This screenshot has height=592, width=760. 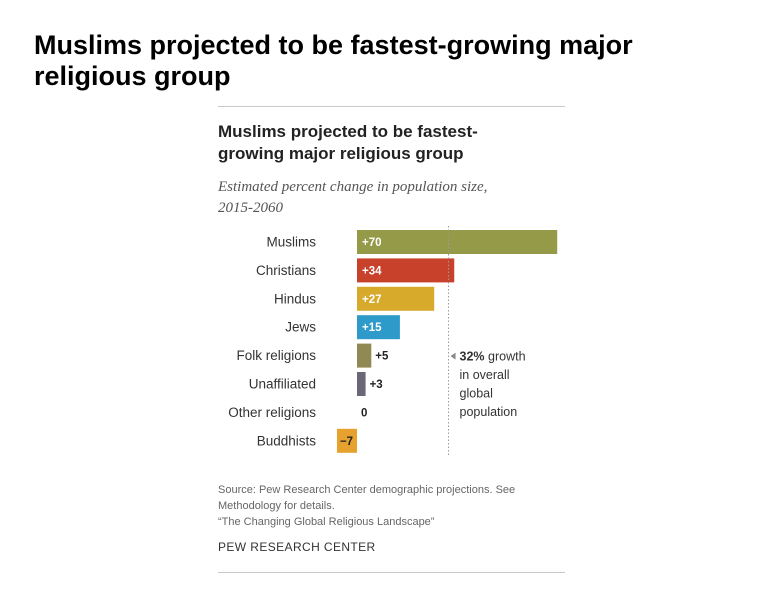 What do you see at coordinates (272, 412) in the screenshot?
I see `category-label-other-religions: Other religions` at bounding box center [272, 412].